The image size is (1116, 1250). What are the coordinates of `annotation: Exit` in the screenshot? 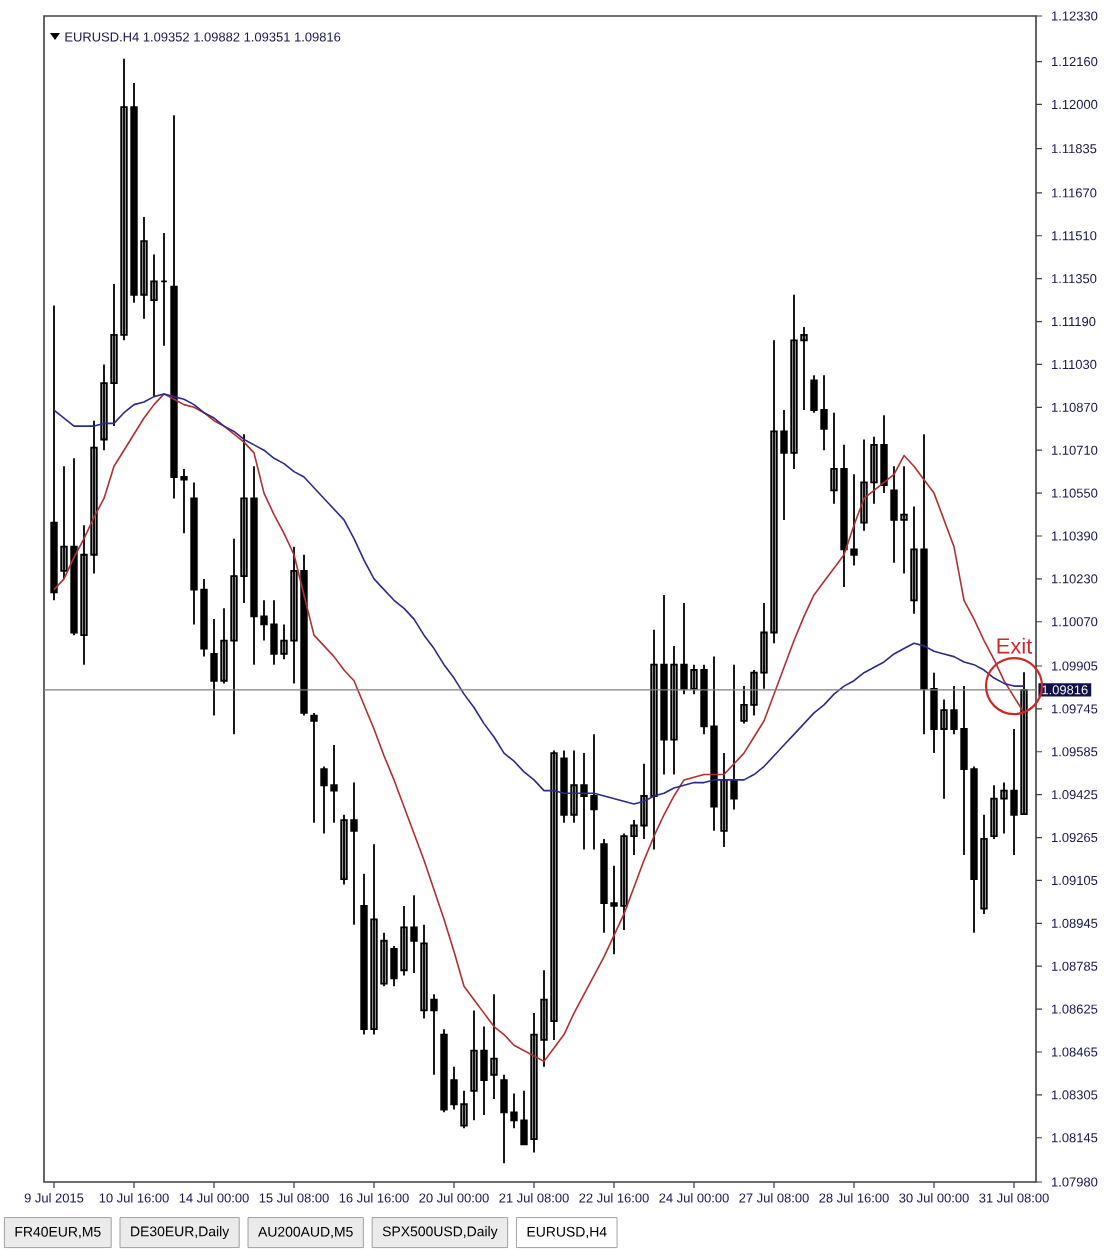 It's located at (1015, 645).